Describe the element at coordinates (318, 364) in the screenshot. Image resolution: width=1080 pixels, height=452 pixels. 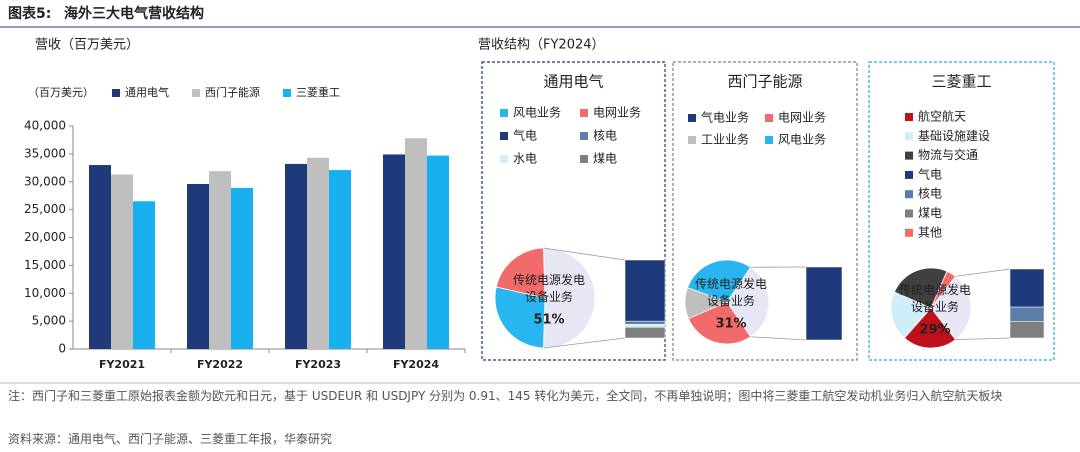
I see `x-tick-label: FY2023` at that location.